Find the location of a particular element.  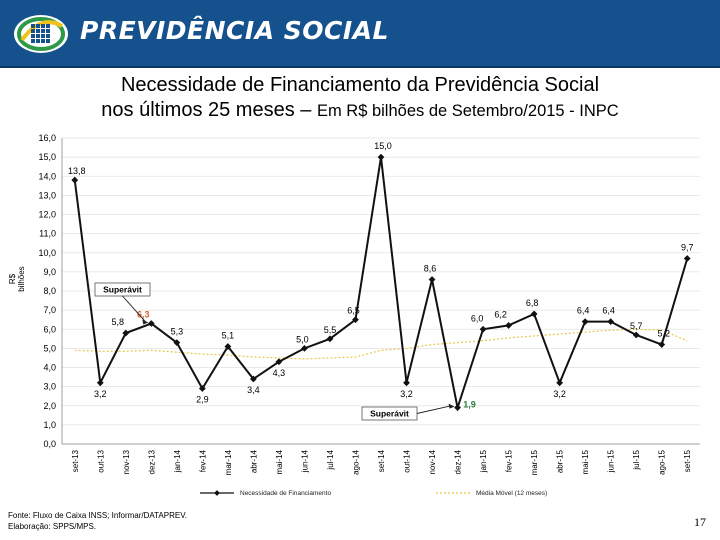

y-tick-label: 6,0 is located at coordinates (49, 329).